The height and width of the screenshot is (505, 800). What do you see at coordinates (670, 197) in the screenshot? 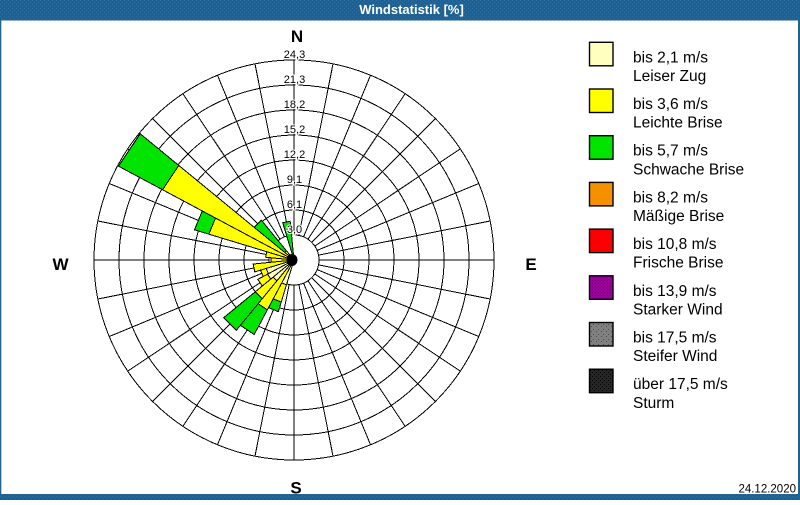
I see `svg-text: bis 8,2 m/s` at bounding box center [670, 197].